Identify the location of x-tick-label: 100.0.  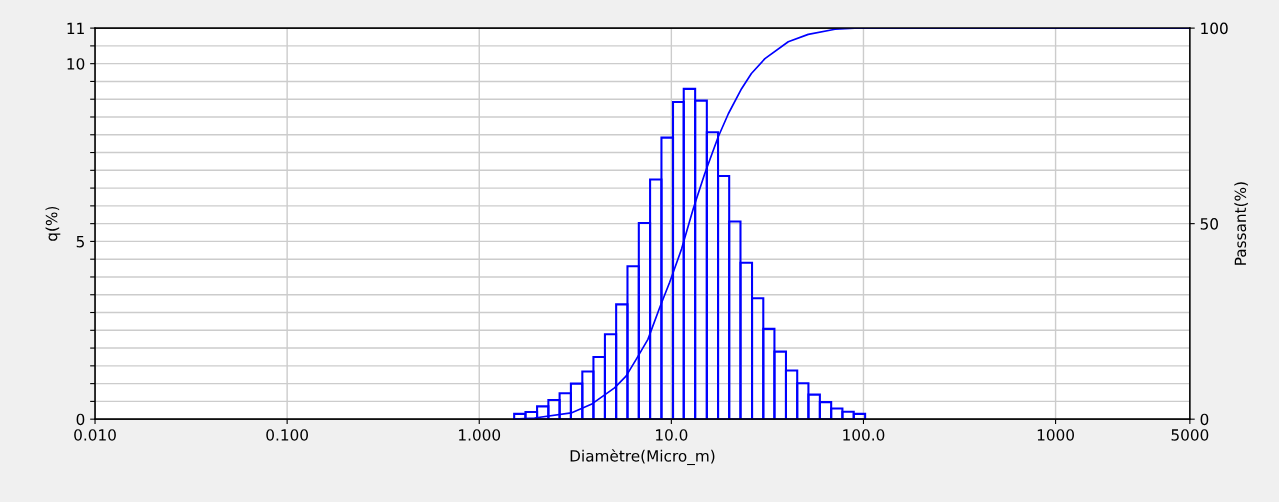
(864, 435).